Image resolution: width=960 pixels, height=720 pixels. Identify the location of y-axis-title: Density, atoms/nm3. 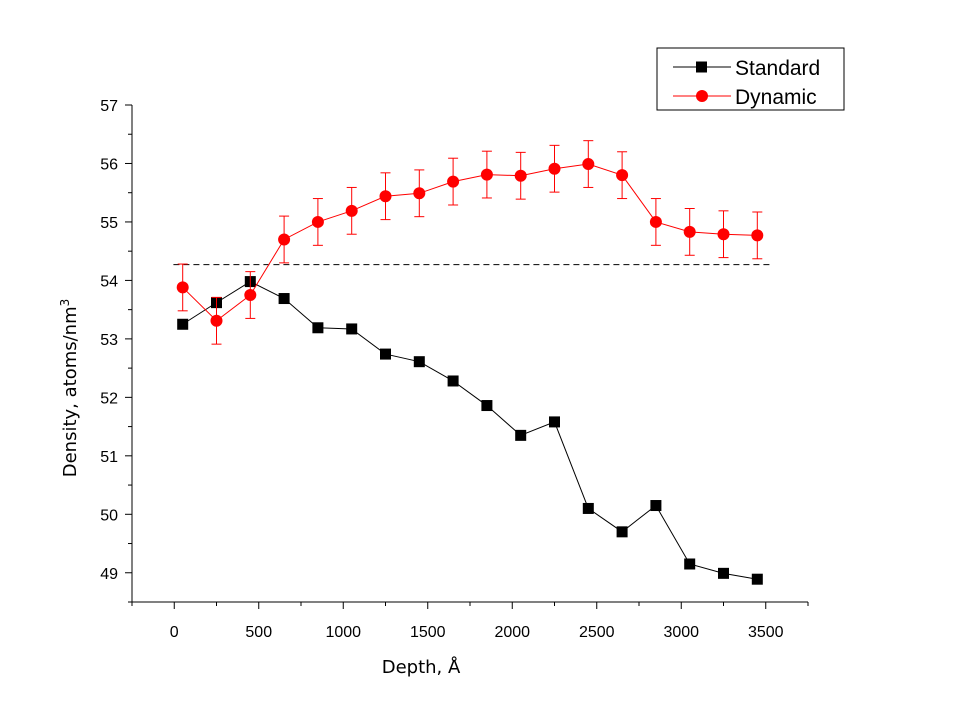
(69, 388).